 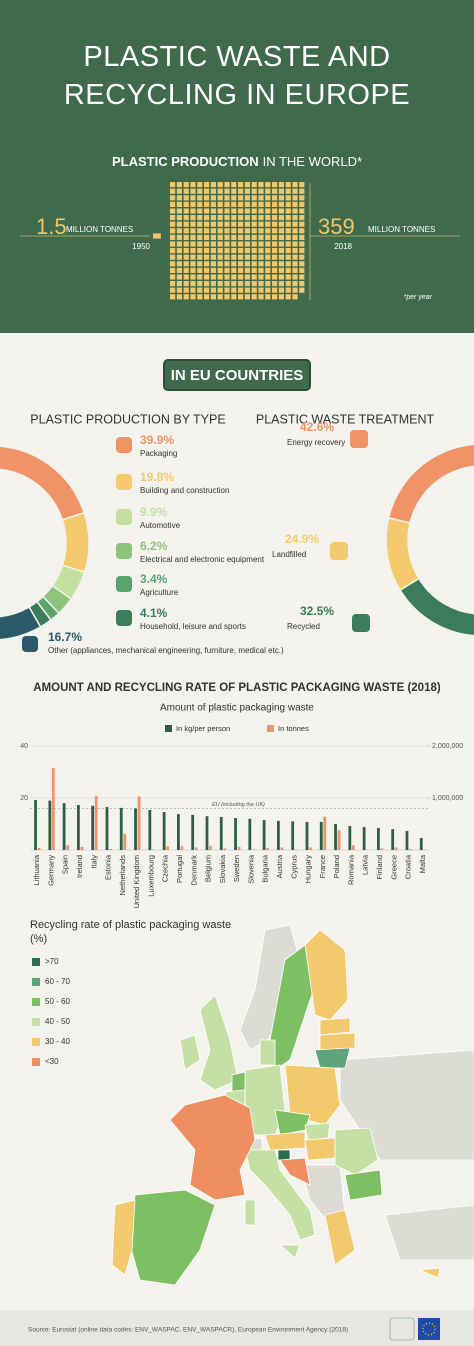 I want to click on legend-swatch, so click(x=36, y=982).